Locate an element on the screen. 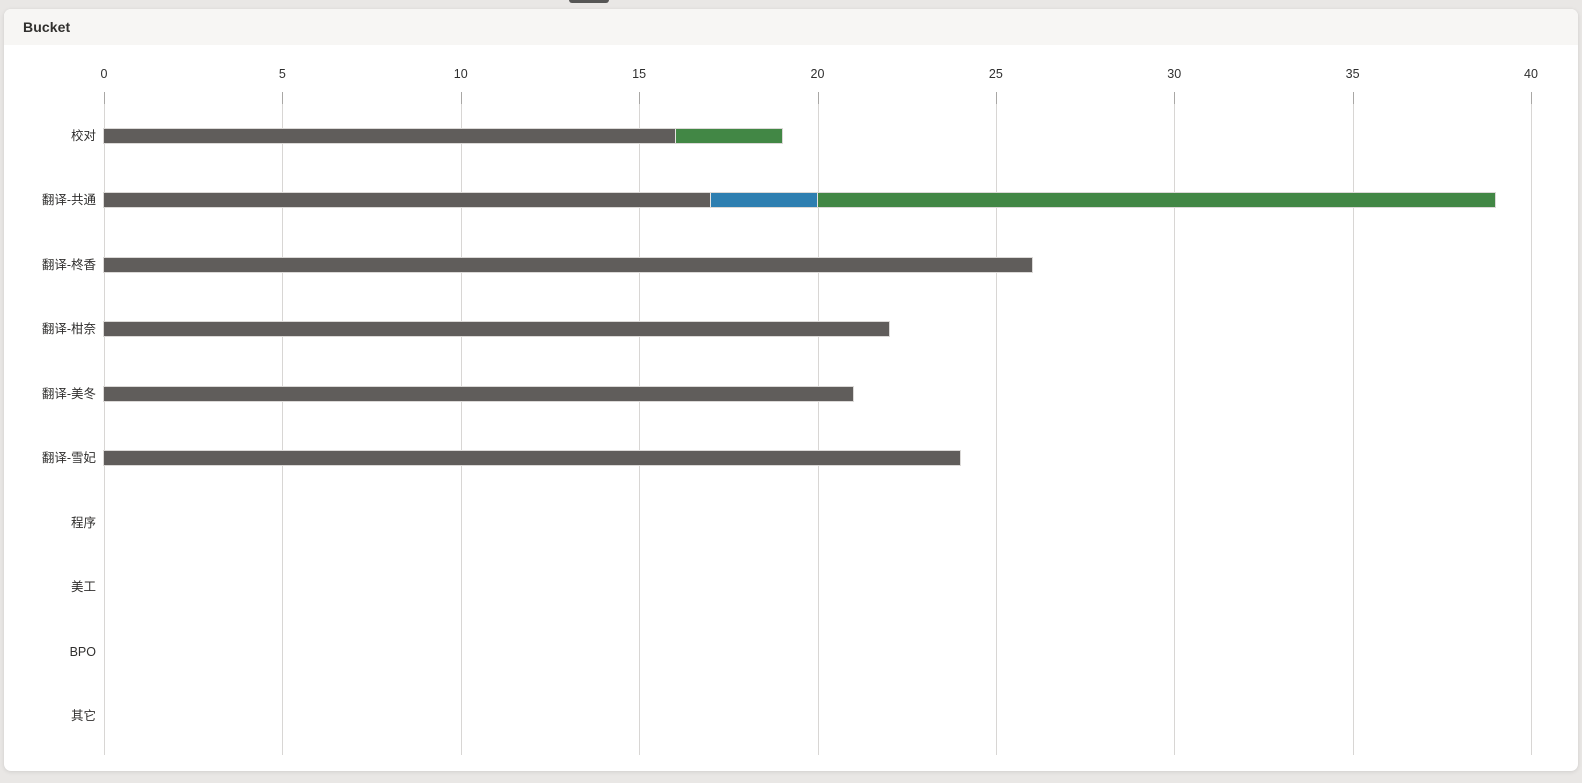  card-header: Bucket is located at coordinates (791, 27).